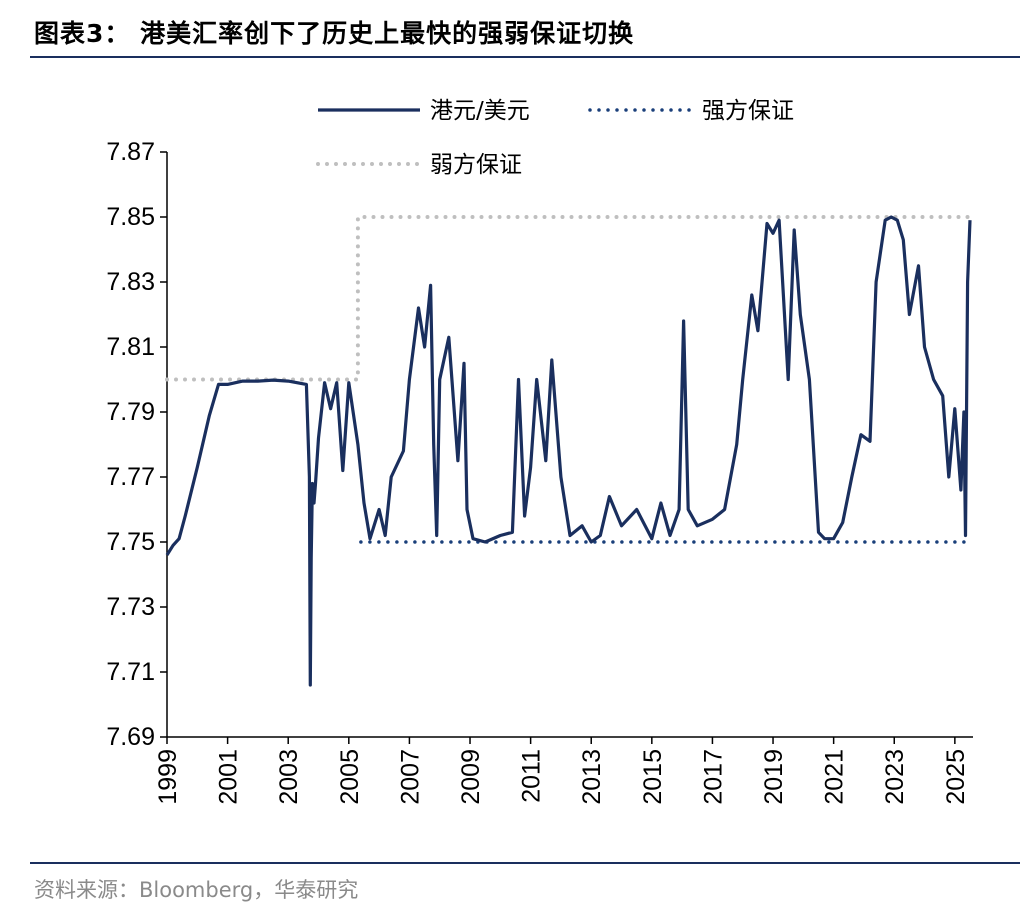 This screenshot has height=915, width=1032. Describe the element at coordinates (835, 777) in the screenshot. I see `x-tick-label: 2021` at that location.